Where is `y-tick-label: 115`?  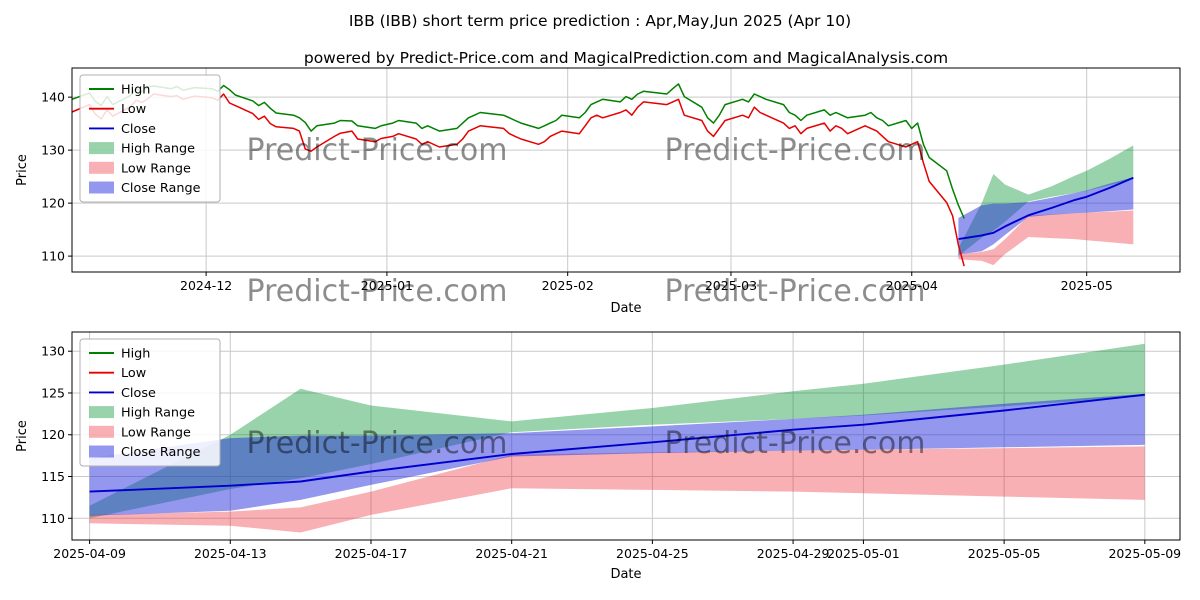
y-tick-label: 115 is located at coordinates (53, 476).